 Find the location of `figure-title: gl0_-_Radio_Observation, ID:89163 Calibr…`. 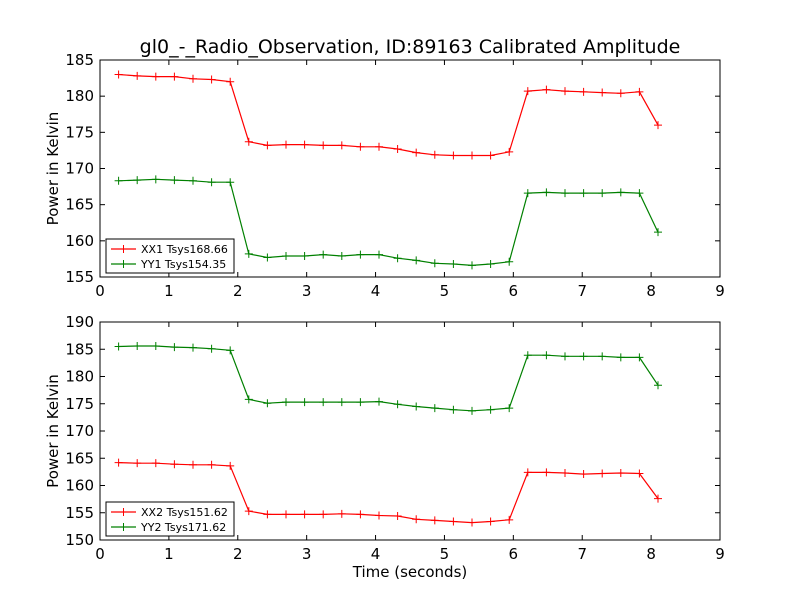

figure-title: gl0_-_Radio_Observation, ID:89163 Calibr… is located at coordinates (410, 47).